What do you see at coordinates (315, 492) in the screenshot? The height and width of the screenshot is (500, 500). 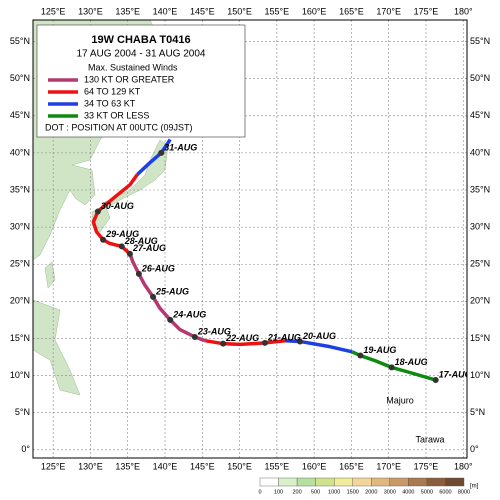 I see `scale-label: 500` at bounding box center [315, 492].